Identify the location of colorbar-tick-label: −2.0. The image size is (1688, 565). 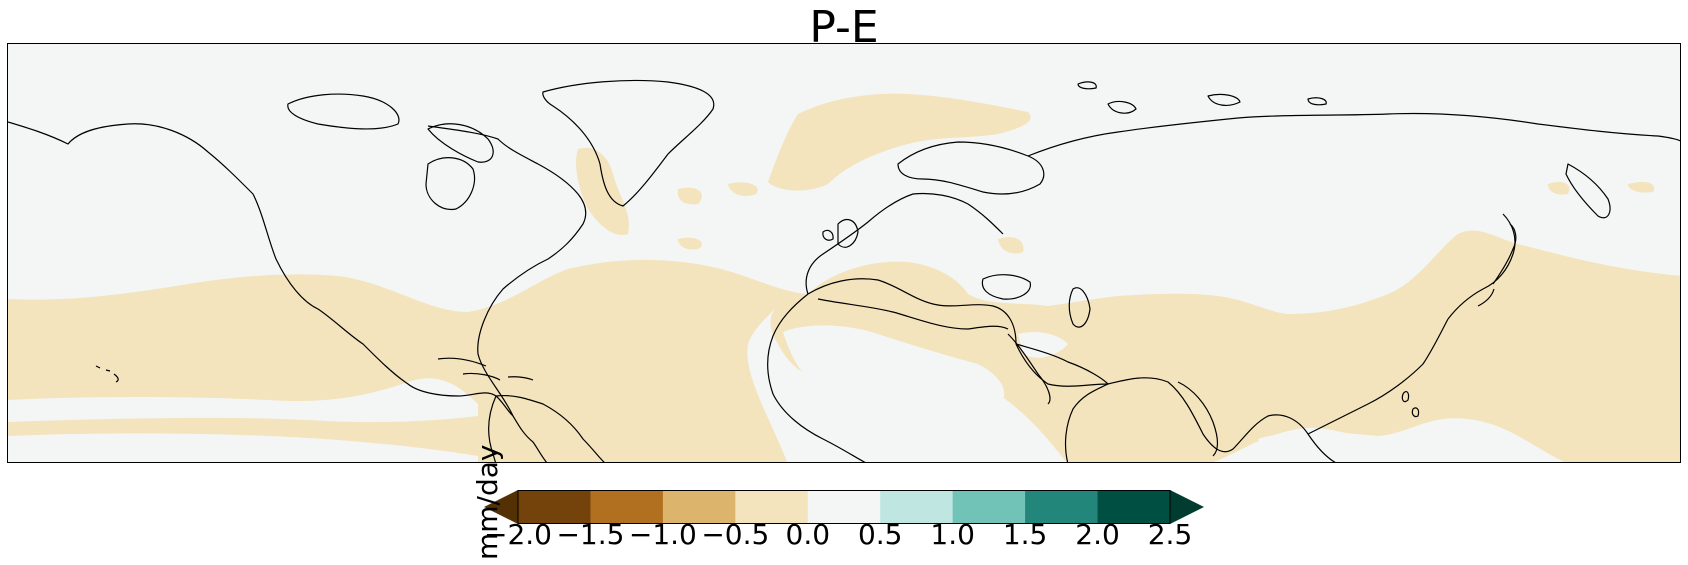
(518, 534).